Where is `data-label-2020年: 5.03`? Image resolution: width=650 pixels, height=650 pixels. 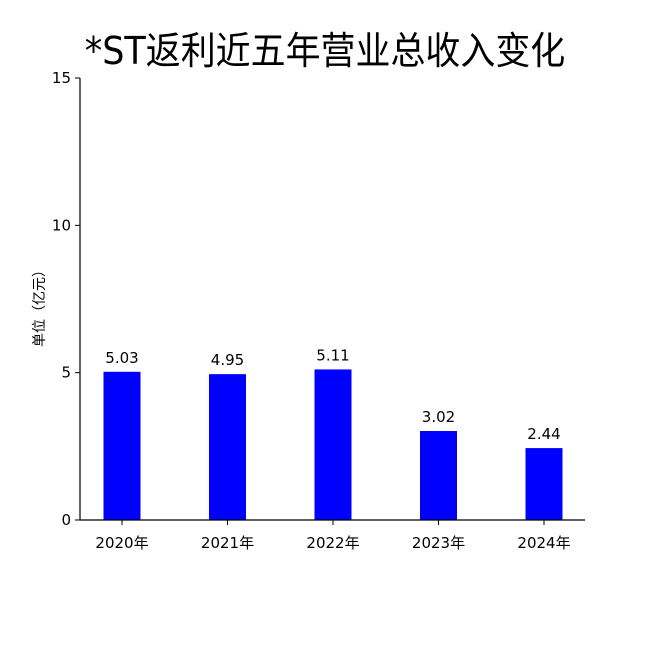 data-label-2020年: 5.03 is located at coordinates (121, 358).